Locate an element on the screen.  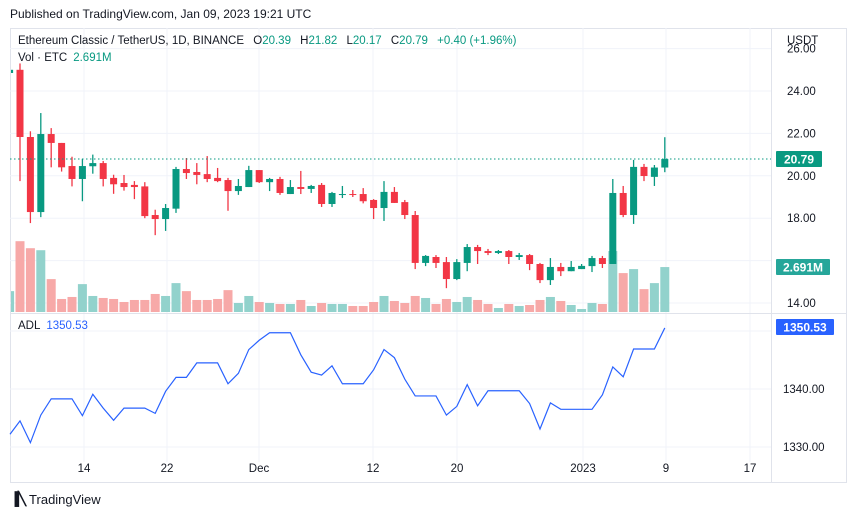
symbol-title: Ethereum Classic / TetherUS, 1D, BINANCE is located at coordinates (131, 41).